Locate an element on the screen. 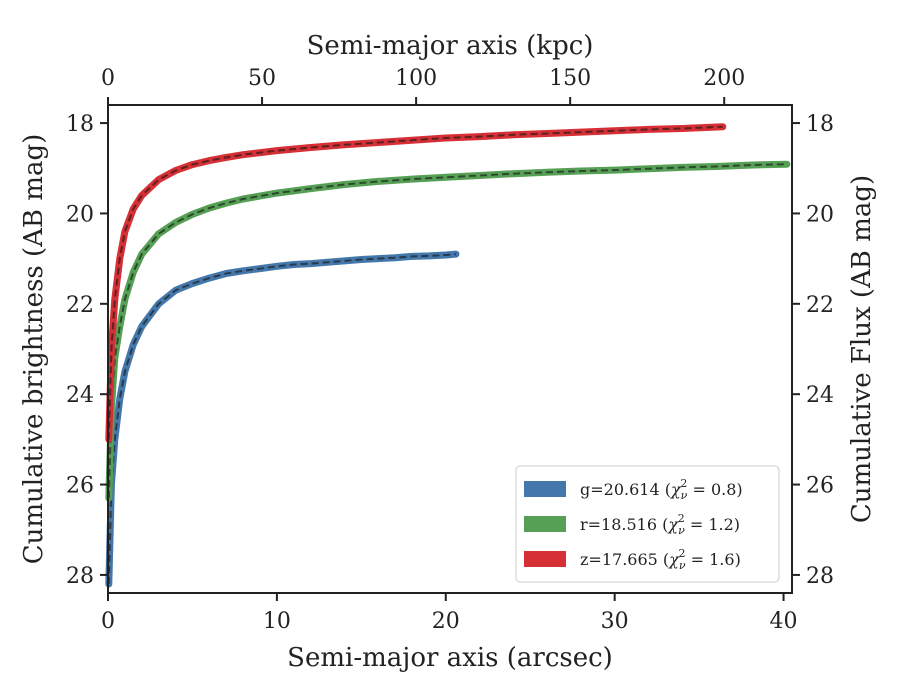 The width and height of the screenshot is (900, 700). legend-label-0: g=20.614 (χν2 = 0.8) is located at coordinates (661, 489).